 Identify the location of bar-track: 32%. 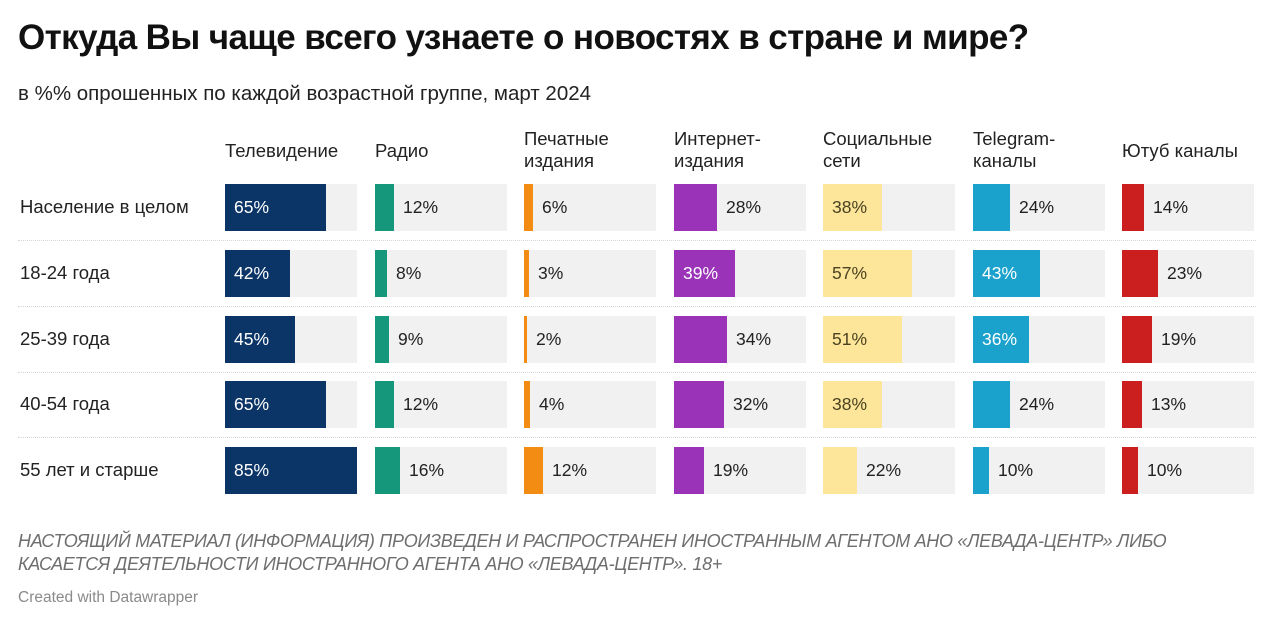
(740, 404).